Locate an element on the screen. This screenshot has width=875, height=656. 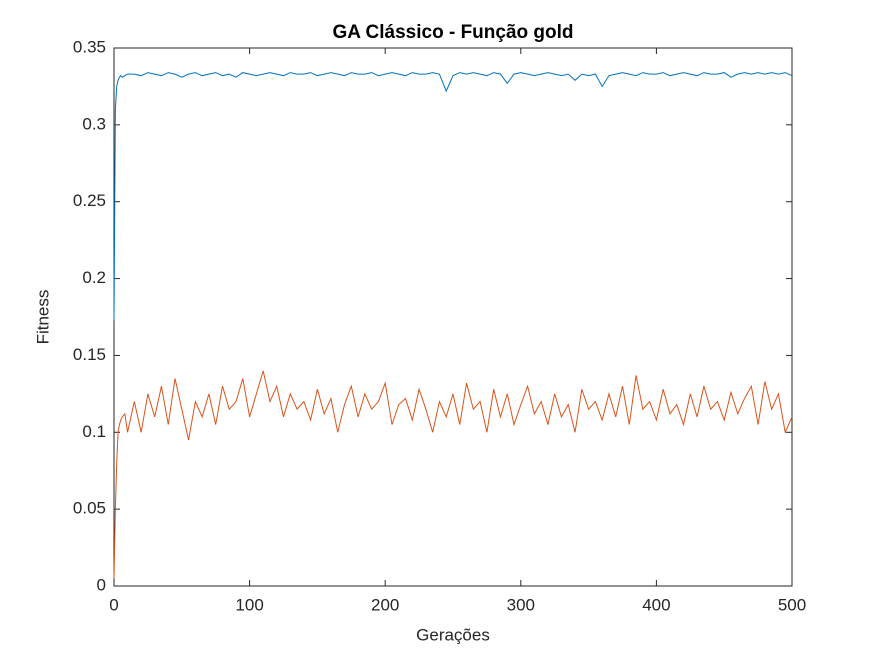
y-axis-label: Fitness is located at coordinates (42, 317).